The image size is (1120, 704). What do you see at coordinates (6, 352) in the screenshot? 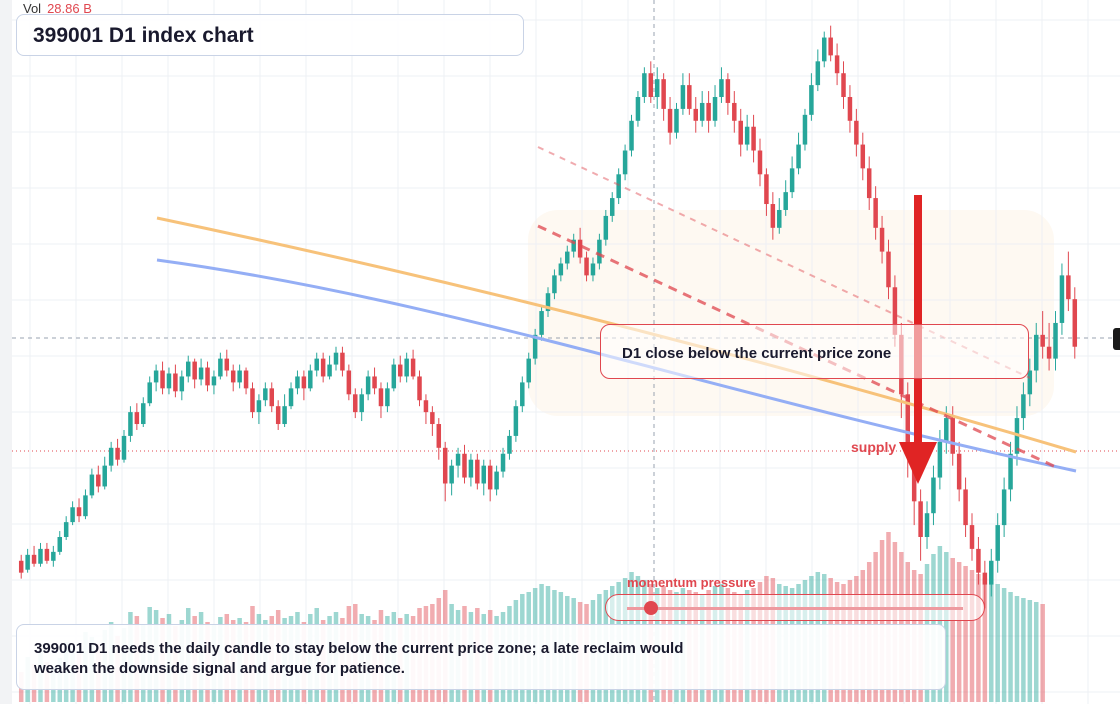
I see `left-gutter` at bounding box center [6, 352].